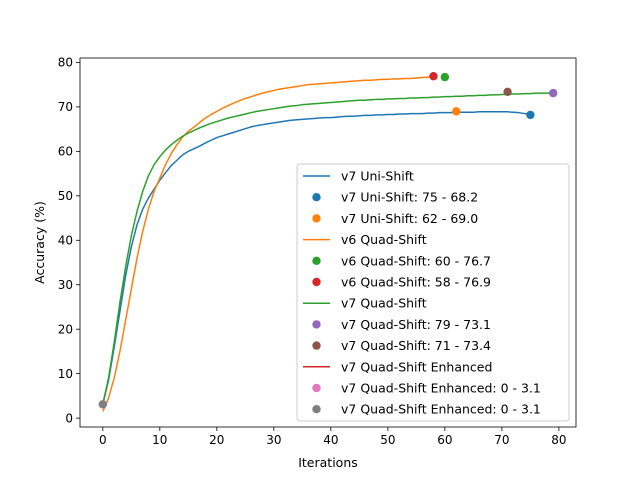 This screenshot has height=484, width=640. I want to click on x-tick-label: 40, so click(330, 440).